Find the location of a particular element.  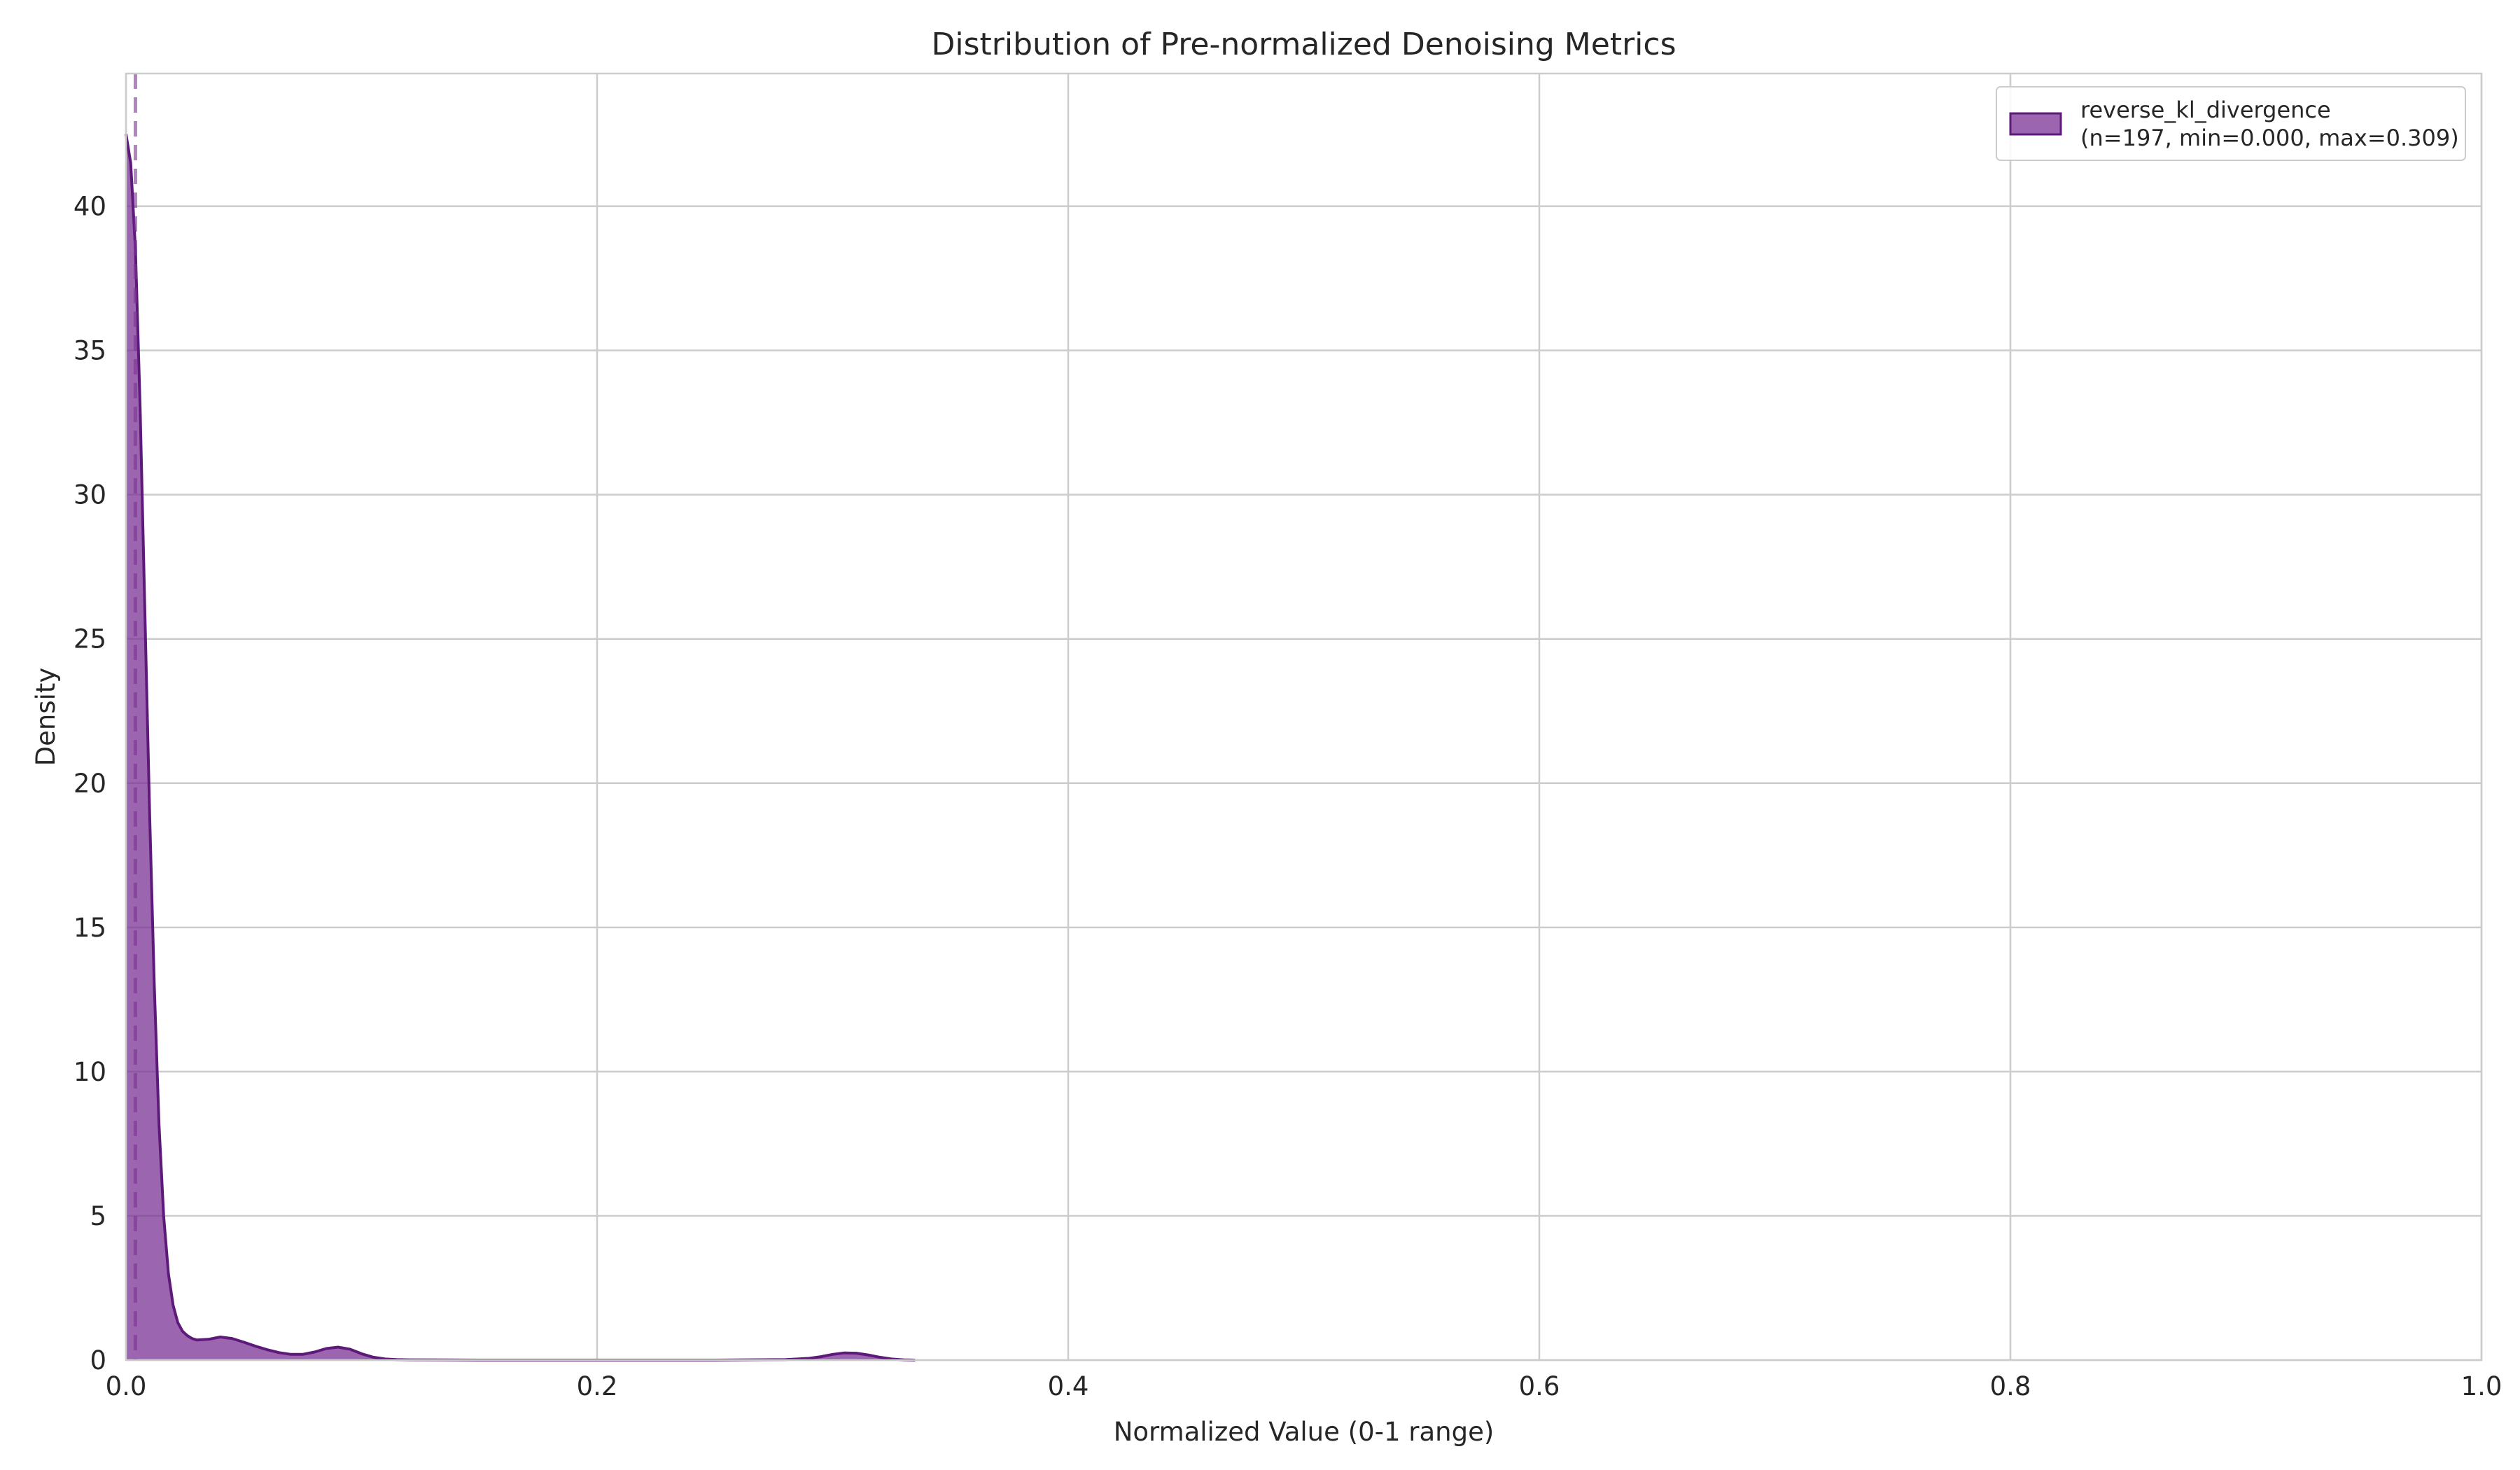

y-tick-label: 20 is located at coordinates (90, 784).